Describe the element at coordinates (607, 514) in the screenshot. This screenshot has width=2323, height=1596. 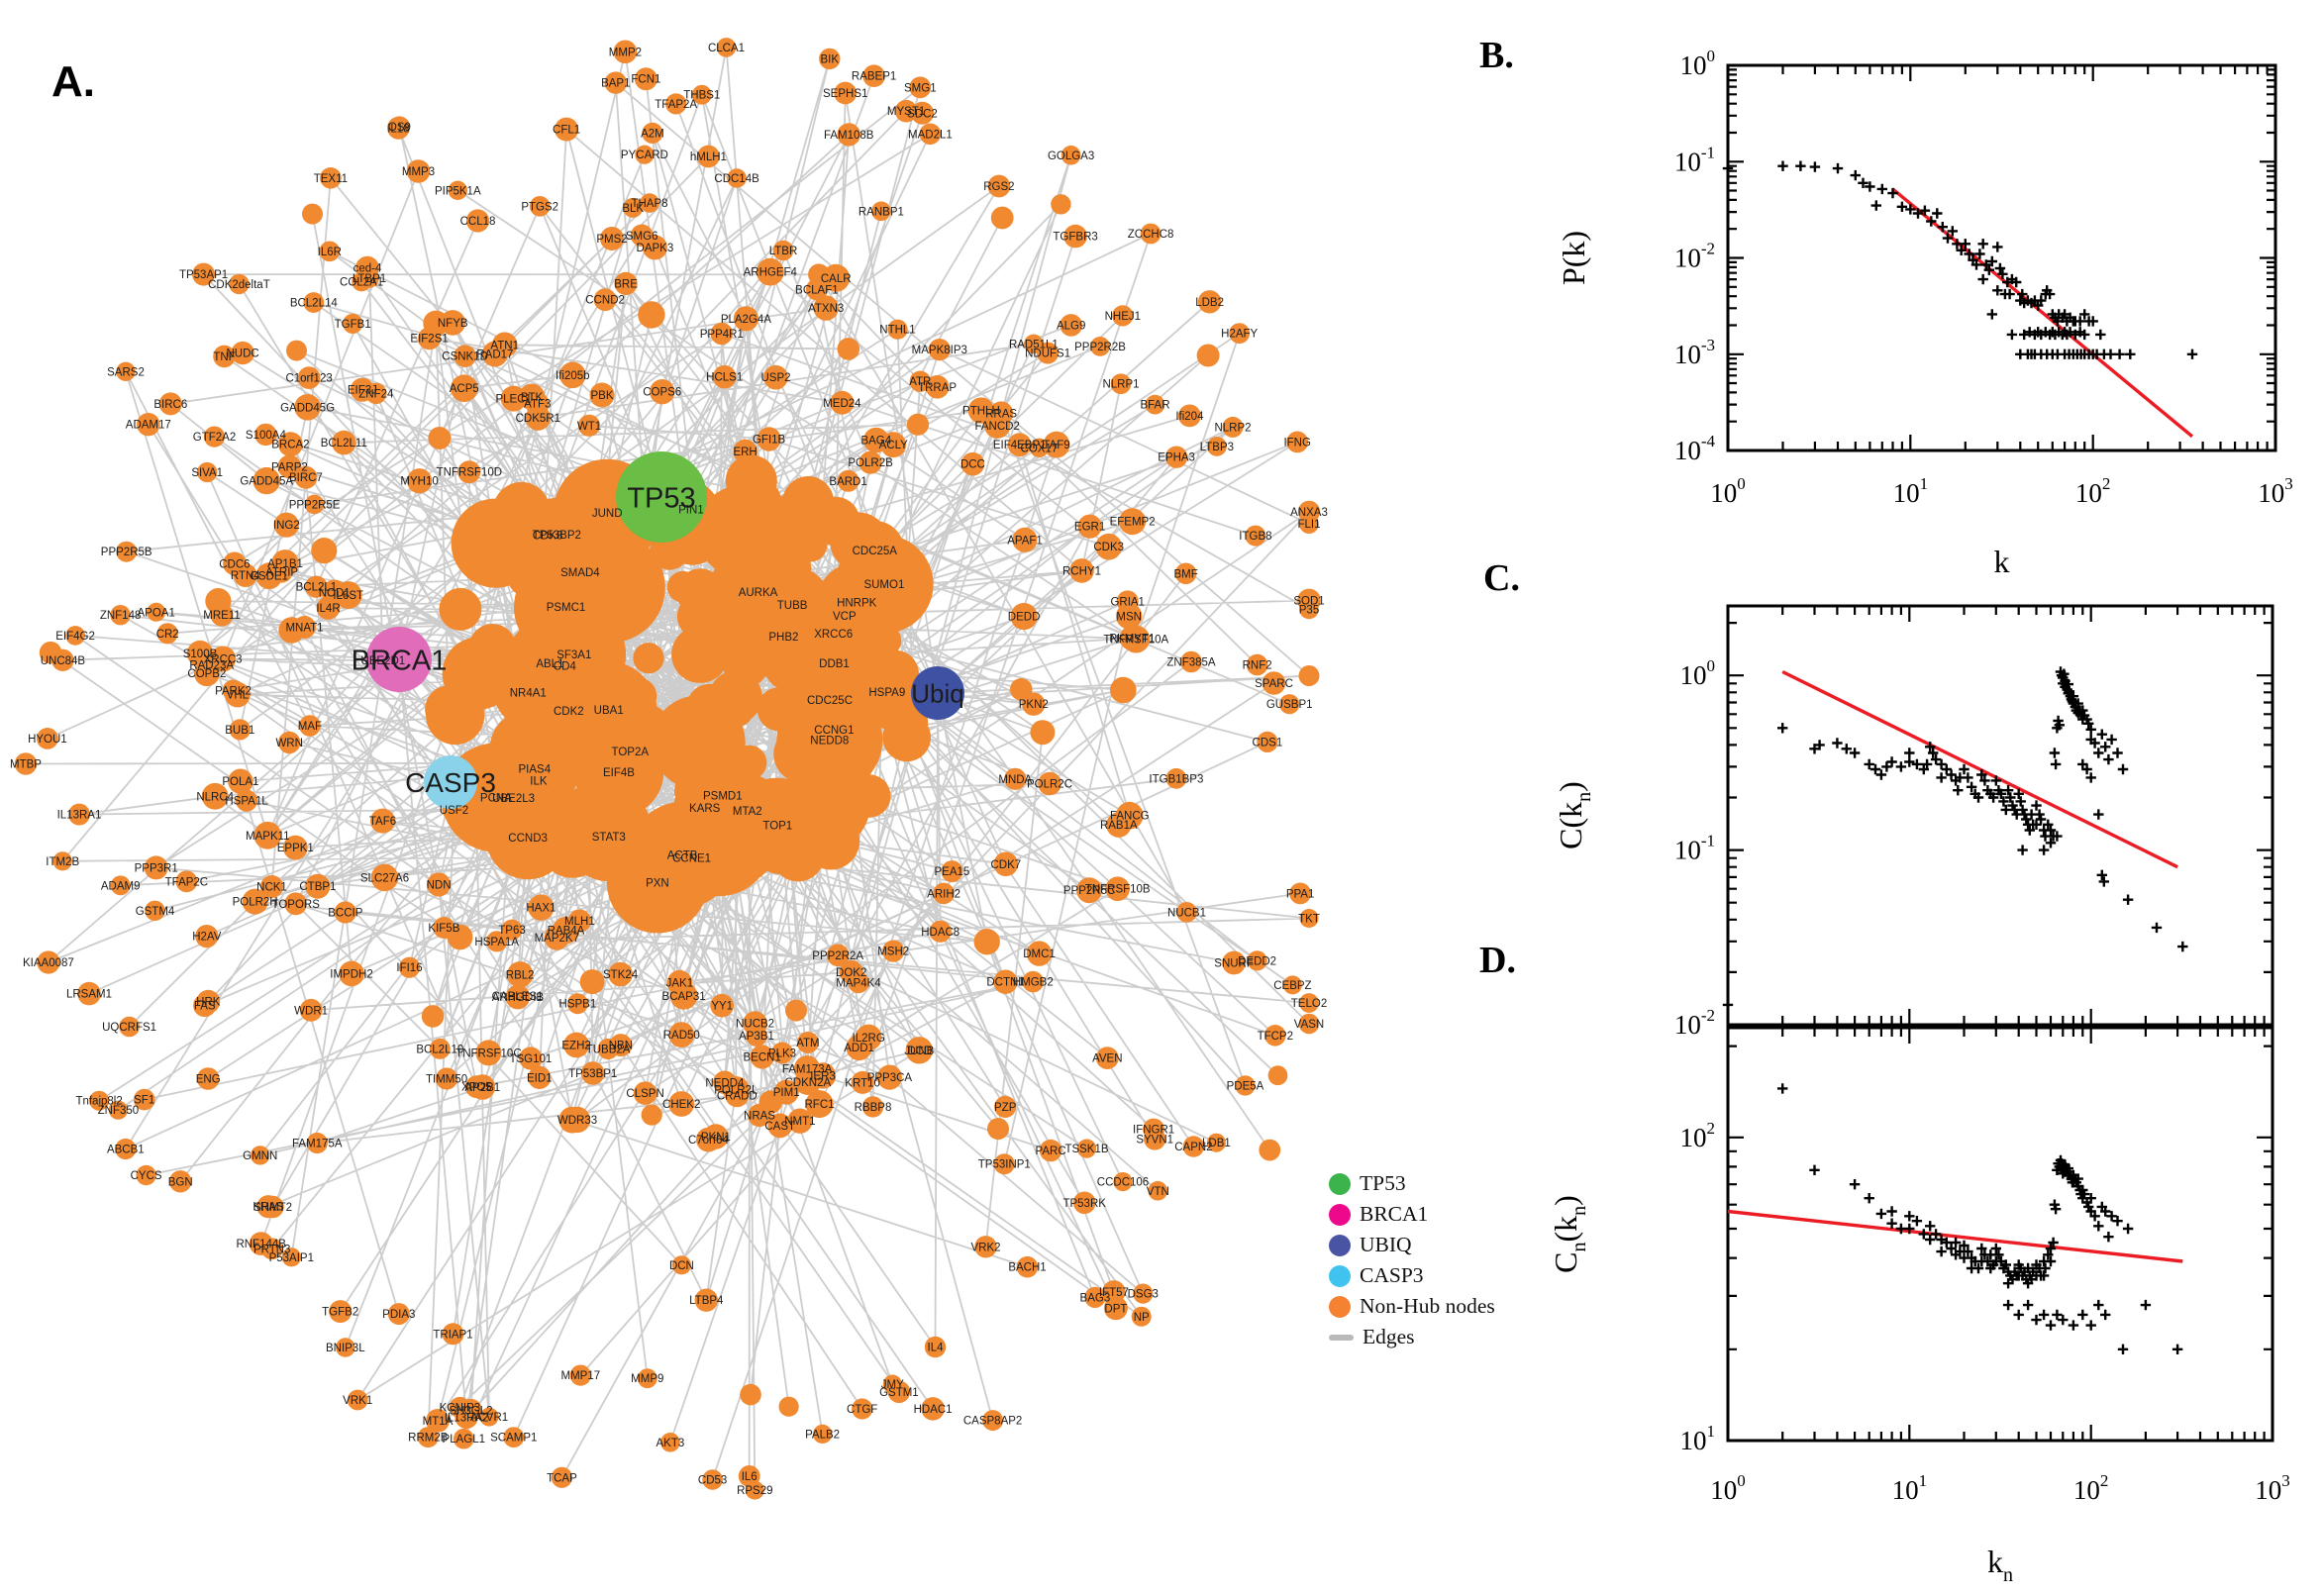
I see `svg-text: JUND` at that location.